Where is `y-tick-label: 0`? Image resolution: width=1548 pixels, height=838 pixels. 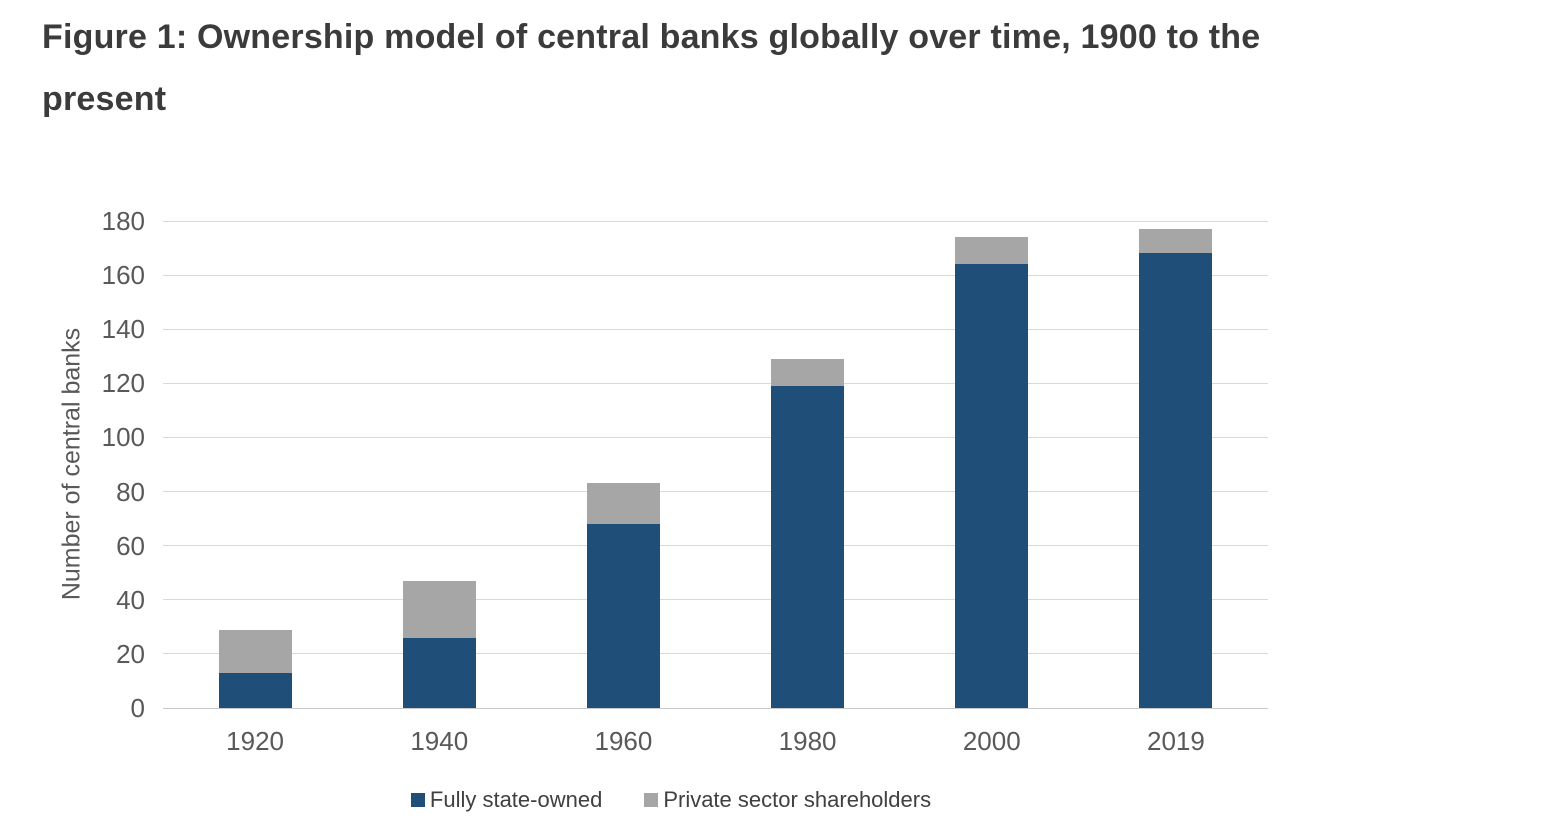 y-tick-label: 0 is located at coordinates (137, 708).